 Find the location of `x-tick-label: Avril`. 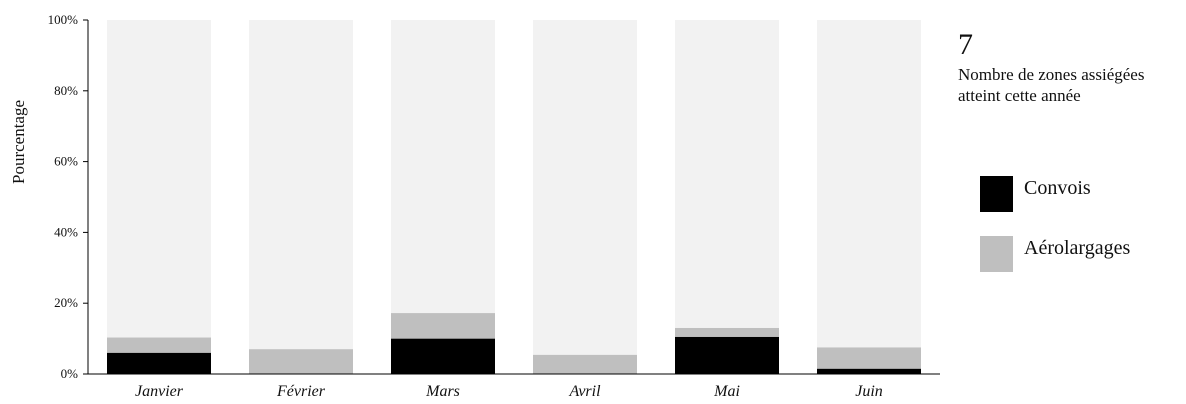

x-tick-label: Avril is located at coordinates (584, 391).